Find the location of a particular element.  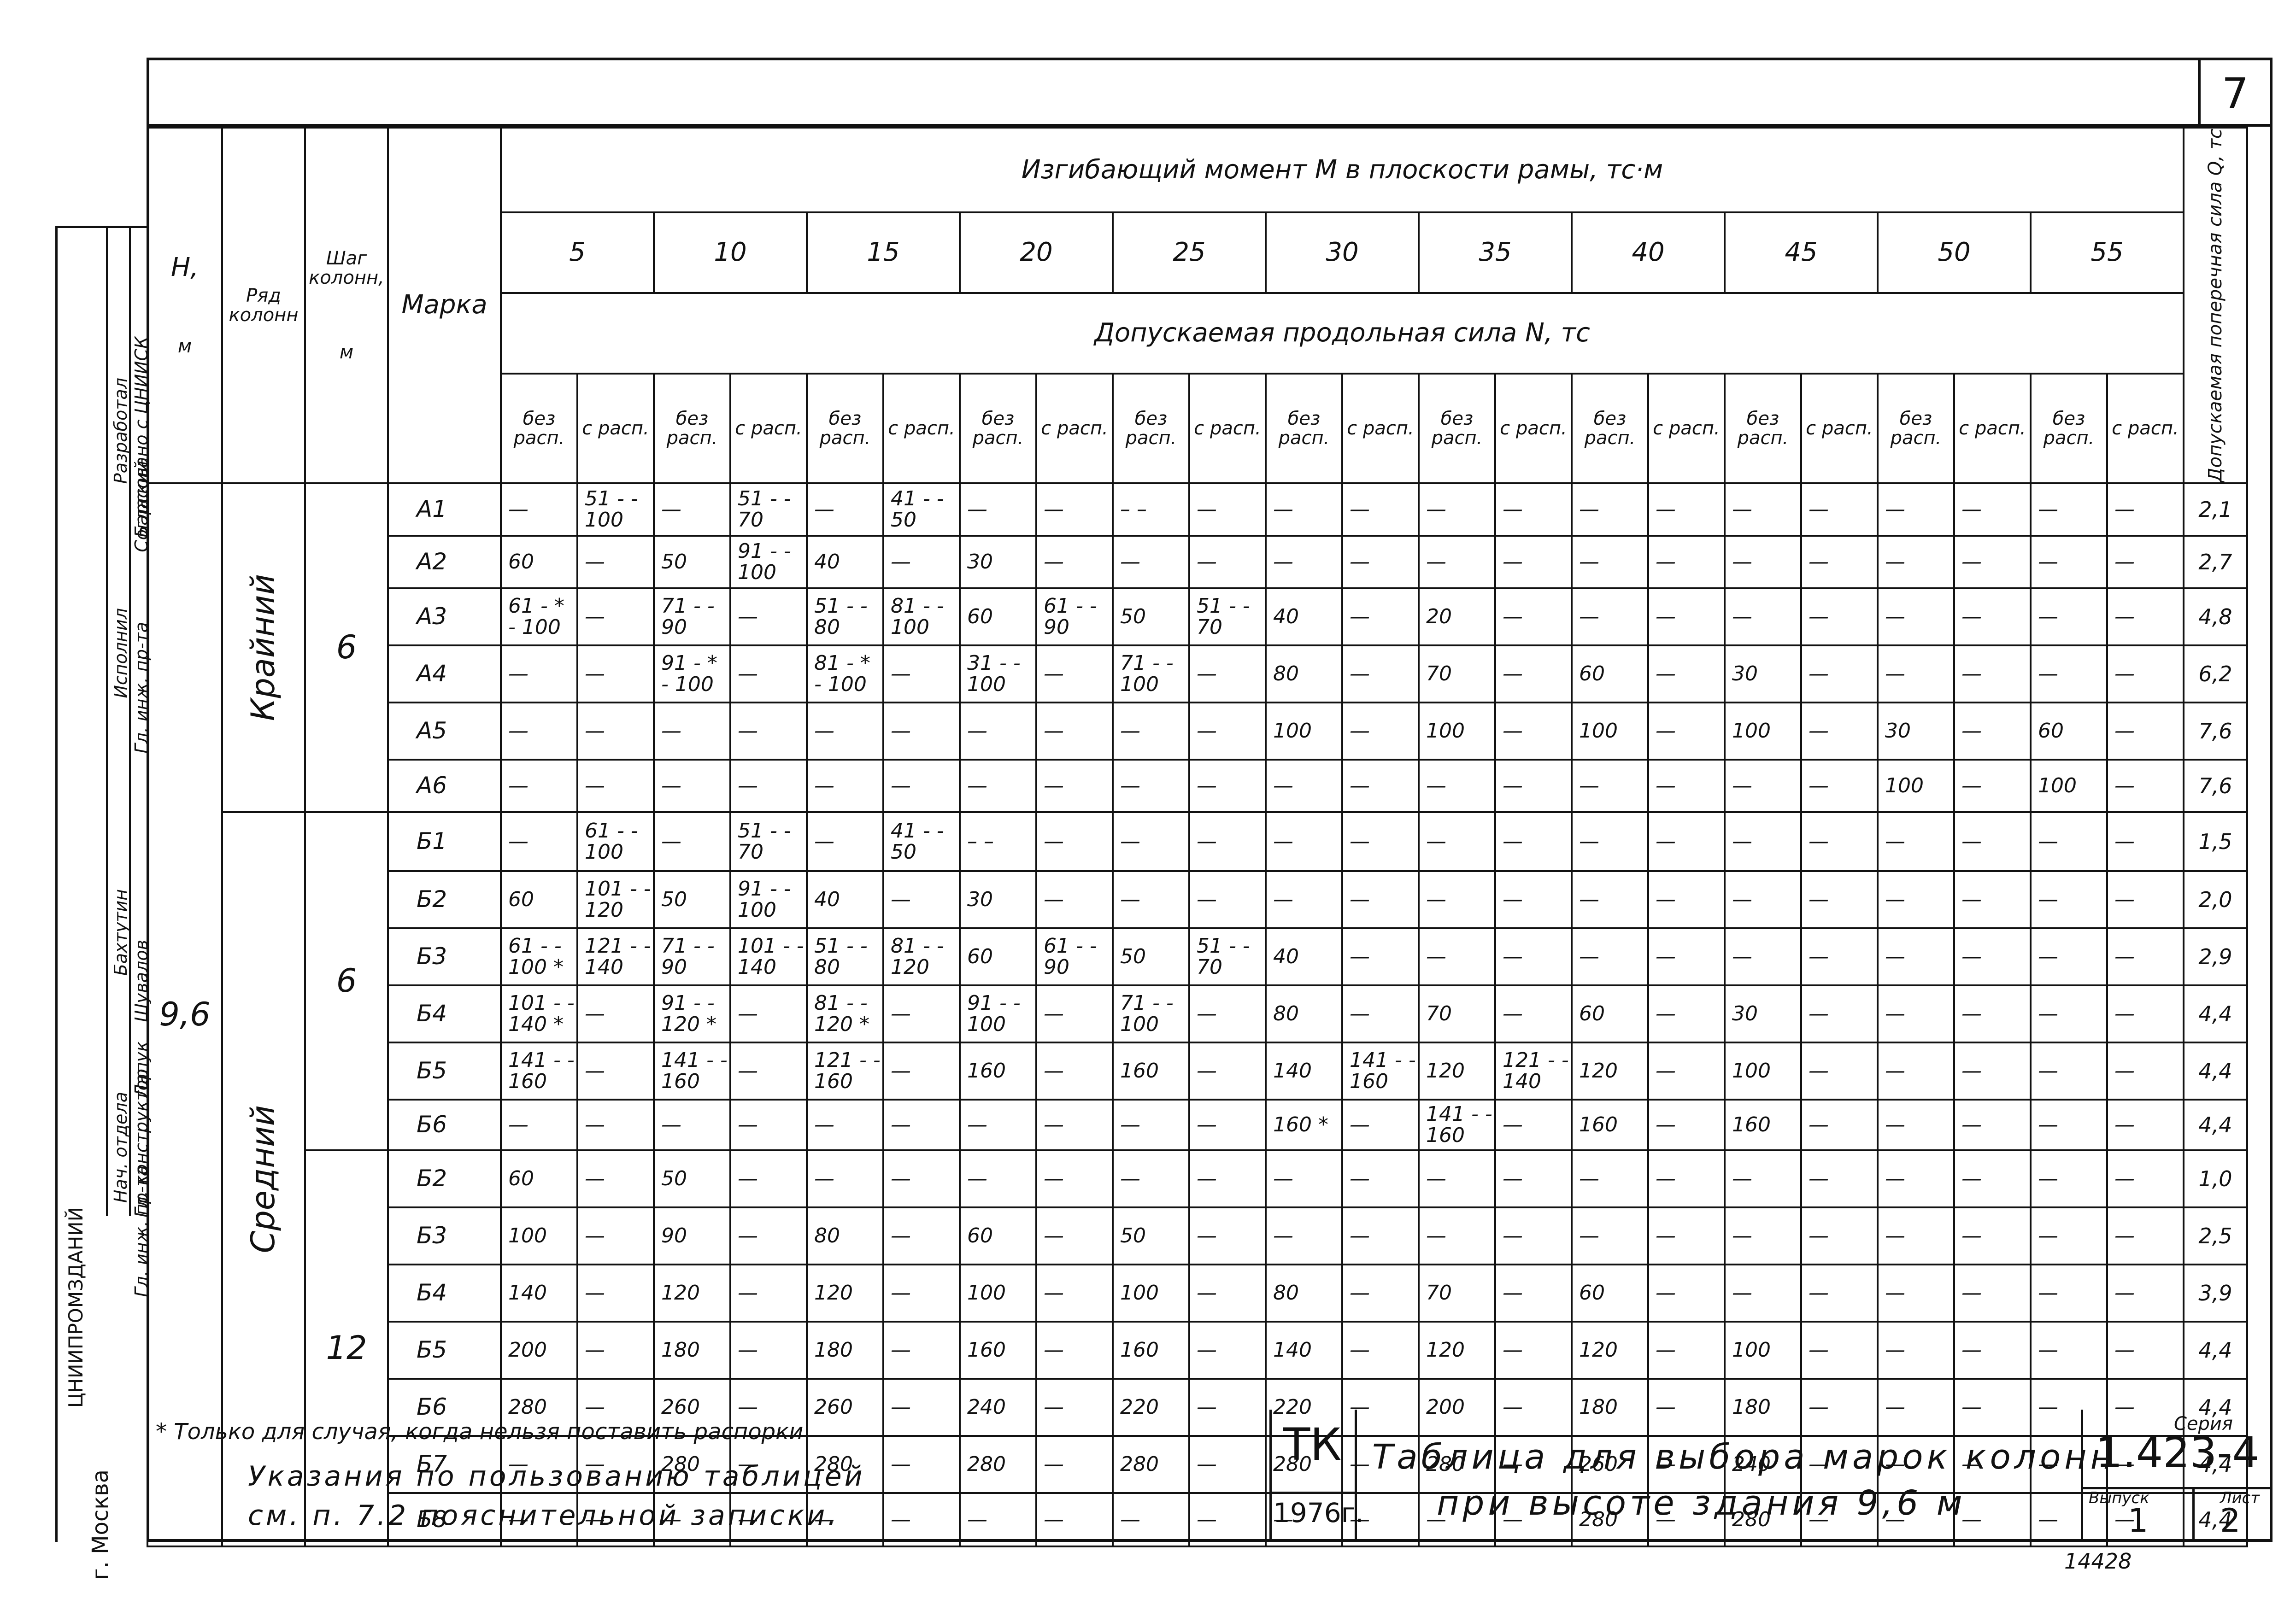

force-cell: 51 - - 70 is located at coordinates (1227, 956).